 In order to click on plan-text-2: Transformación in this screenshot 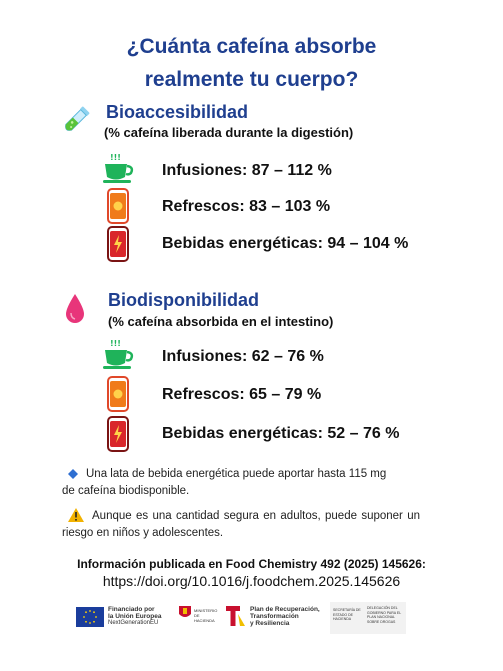, I will do `click(274, 616)`.